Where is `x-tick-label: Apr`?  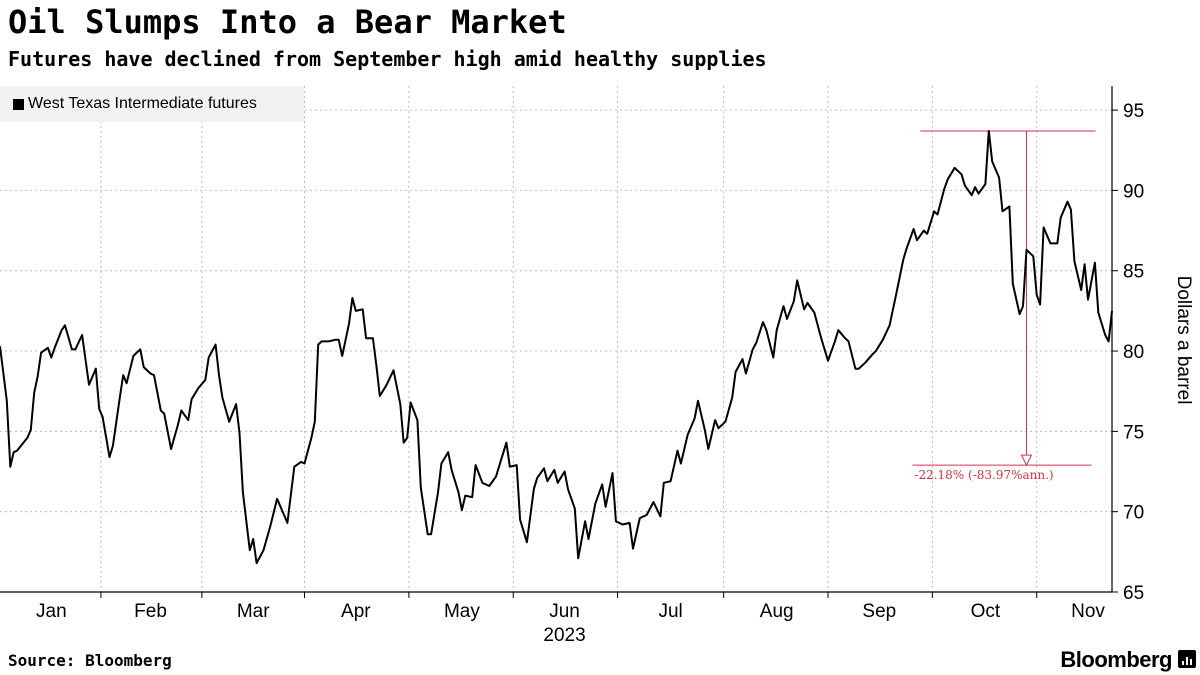
x-tick-label: Apr is located at coordinates (356, 611).